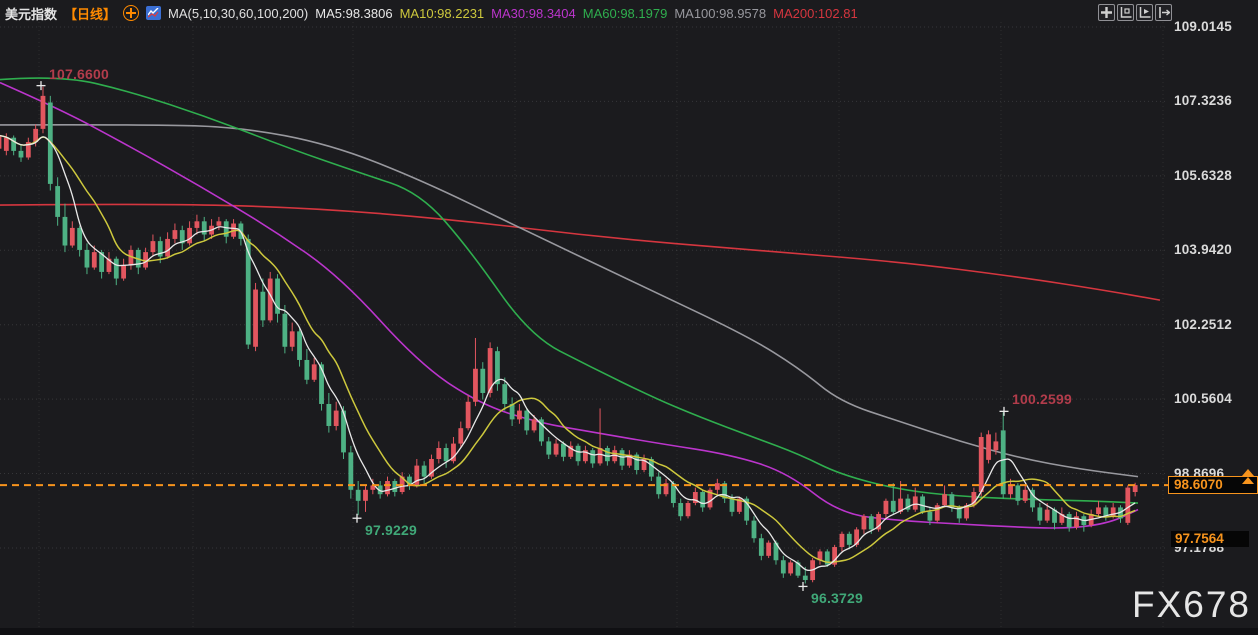  What do you see at coordinates (629, 631) in the screenshot?
I see `bottom-strip` at bounding box center [629, 631].